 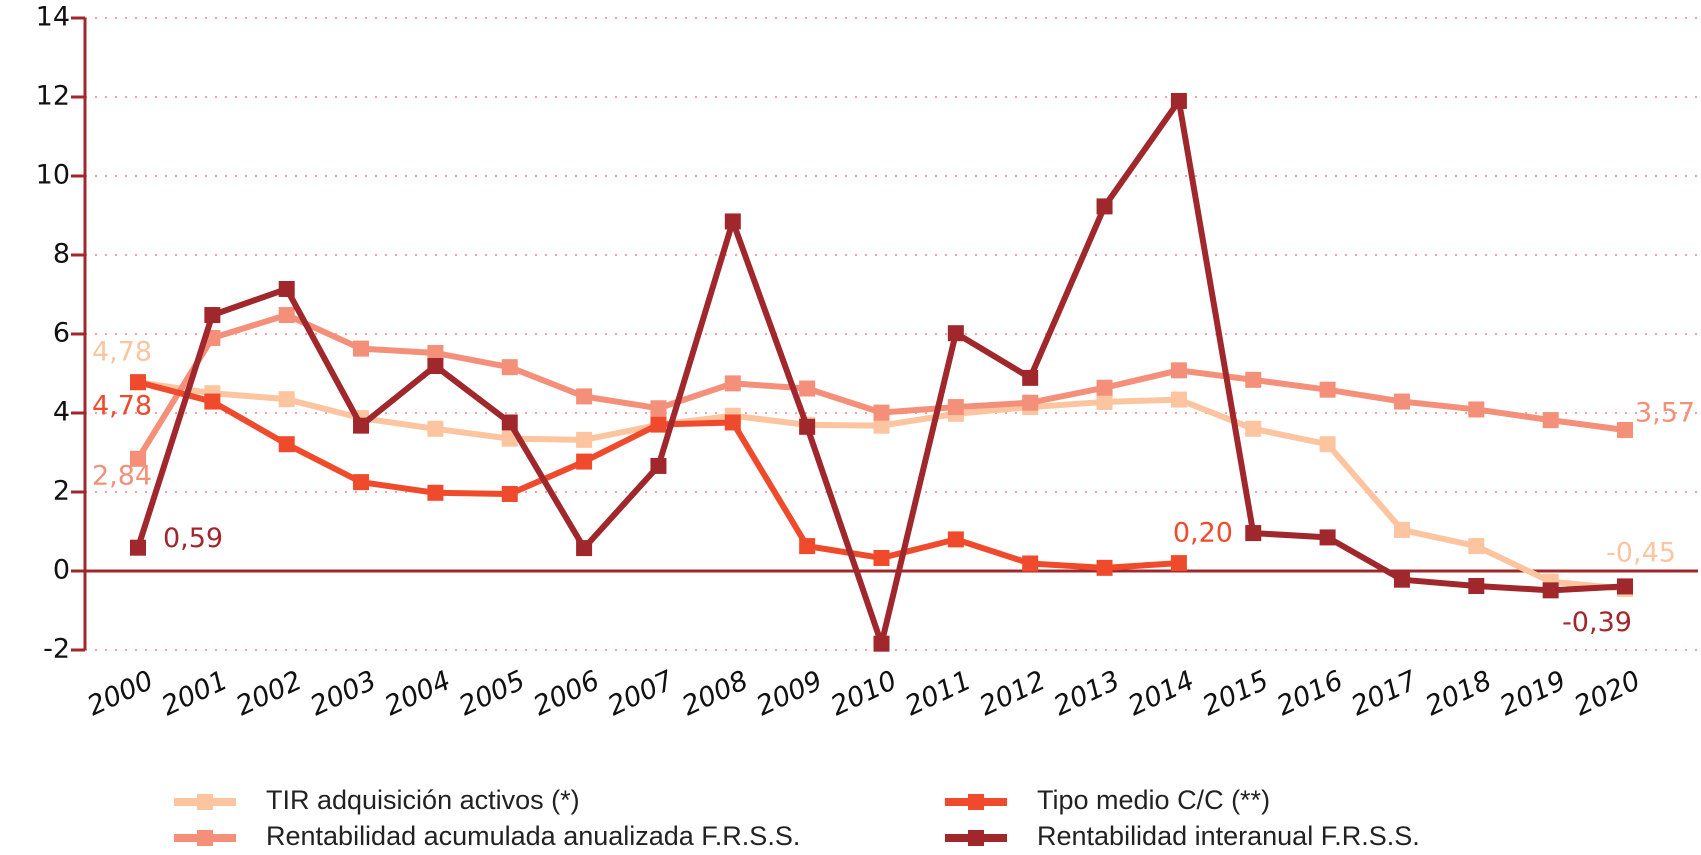 I want to click on data-label: 0,20, so click(x=1203, y=533).